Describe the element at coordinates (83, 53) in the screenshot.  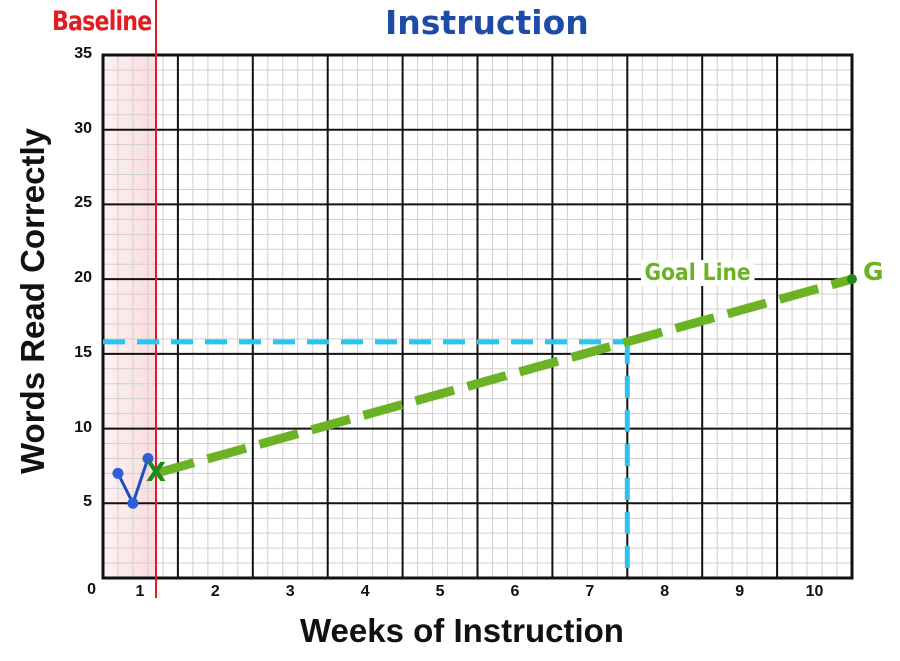
I see `y-tick-label: 35` at that location.